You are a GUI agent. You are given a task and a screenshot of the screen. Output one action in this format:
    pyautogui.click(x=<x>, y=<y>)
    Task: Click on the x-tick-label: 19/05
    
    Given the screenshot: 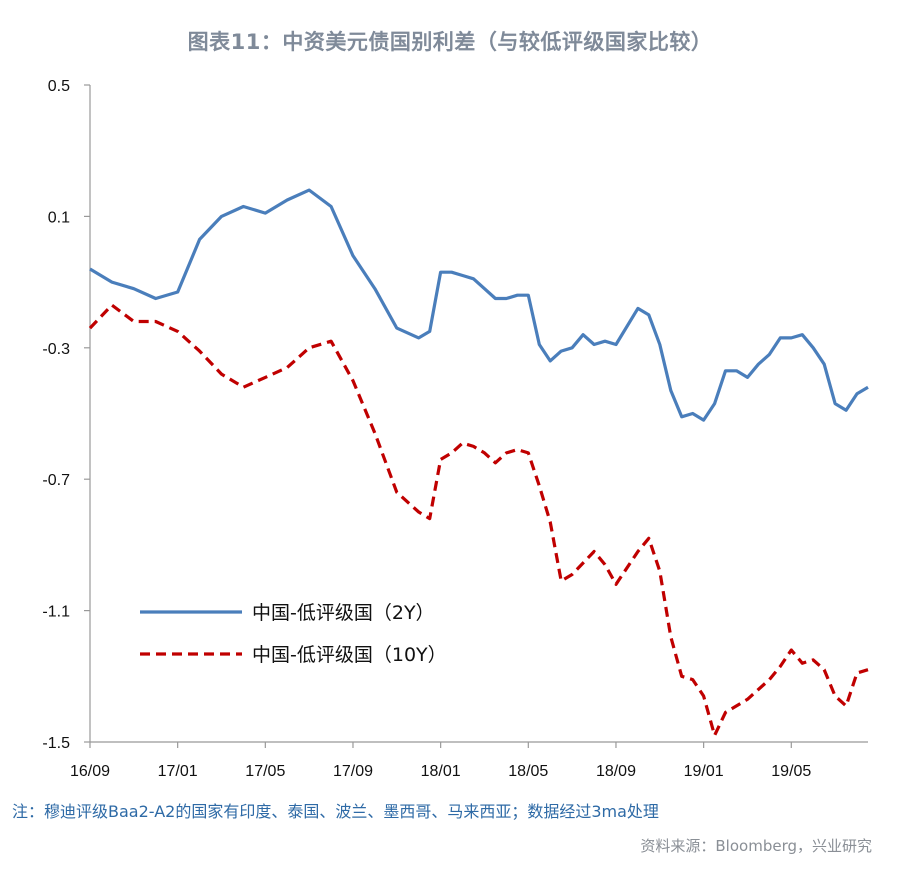 What is the action you would take?
    pyautogui.click(x=791, y=771)
    